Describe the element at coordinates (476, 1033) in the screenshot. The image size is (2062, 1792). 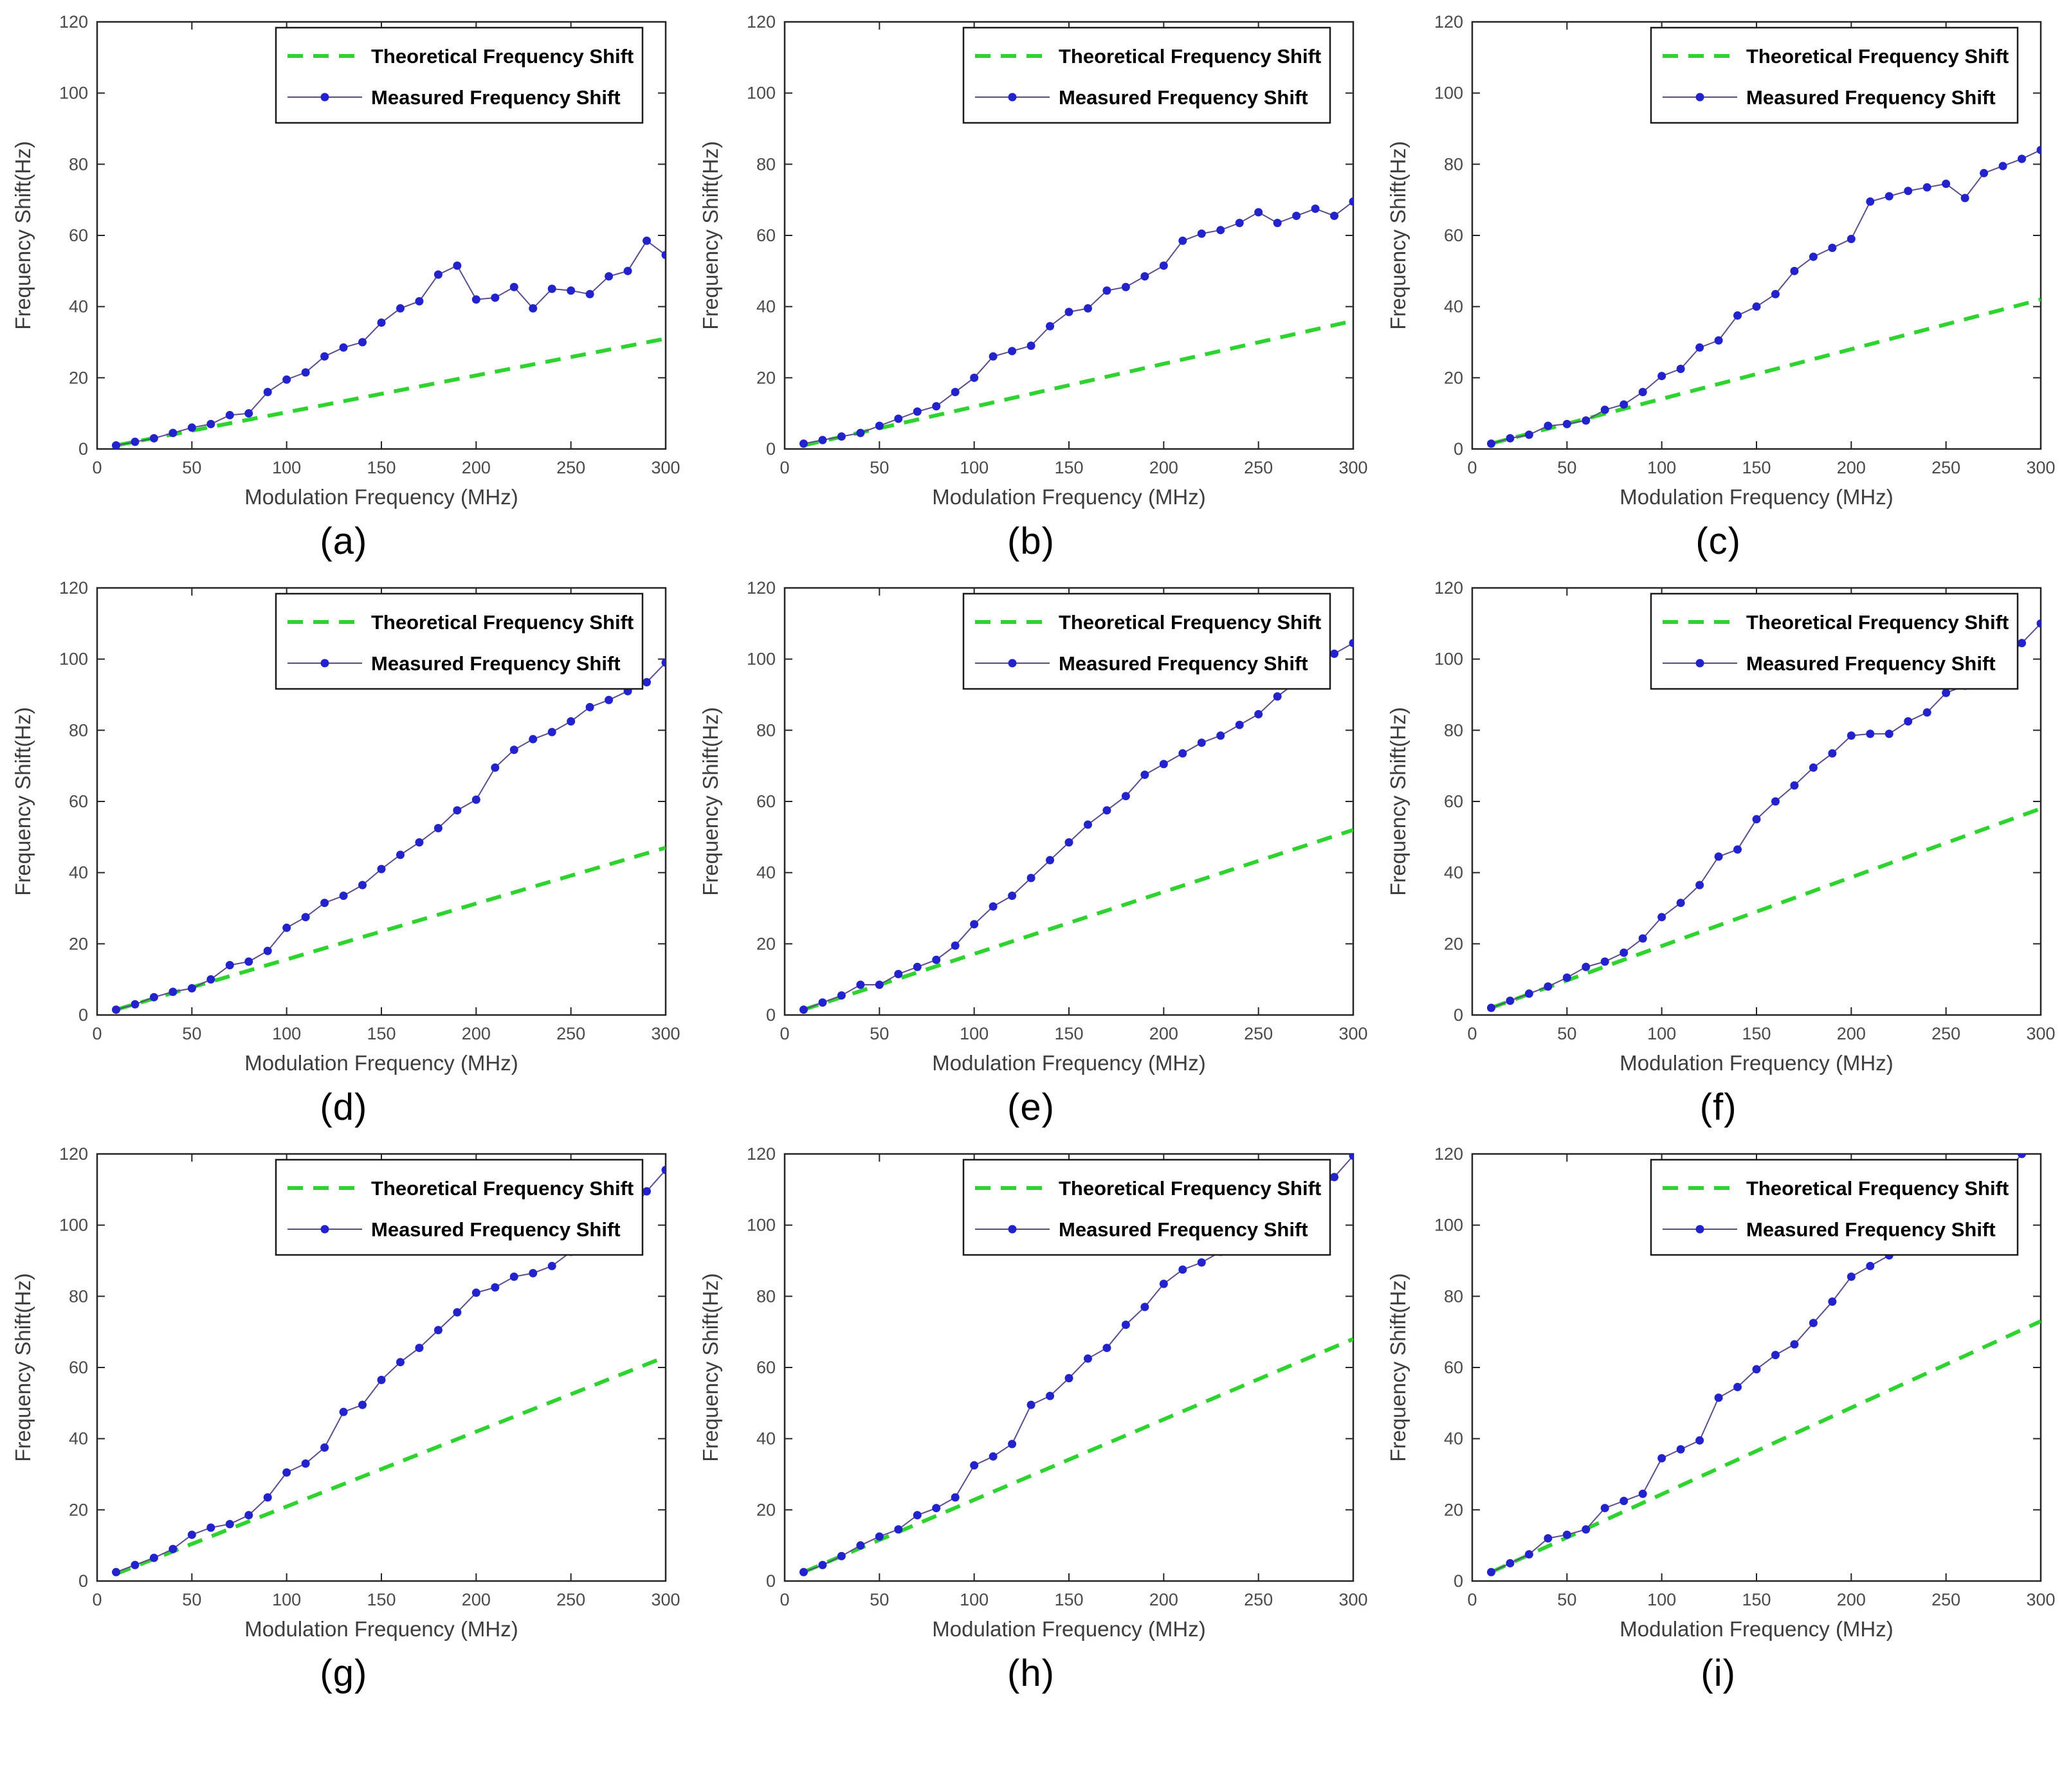
I see `x-tick-label: 200` at that location.